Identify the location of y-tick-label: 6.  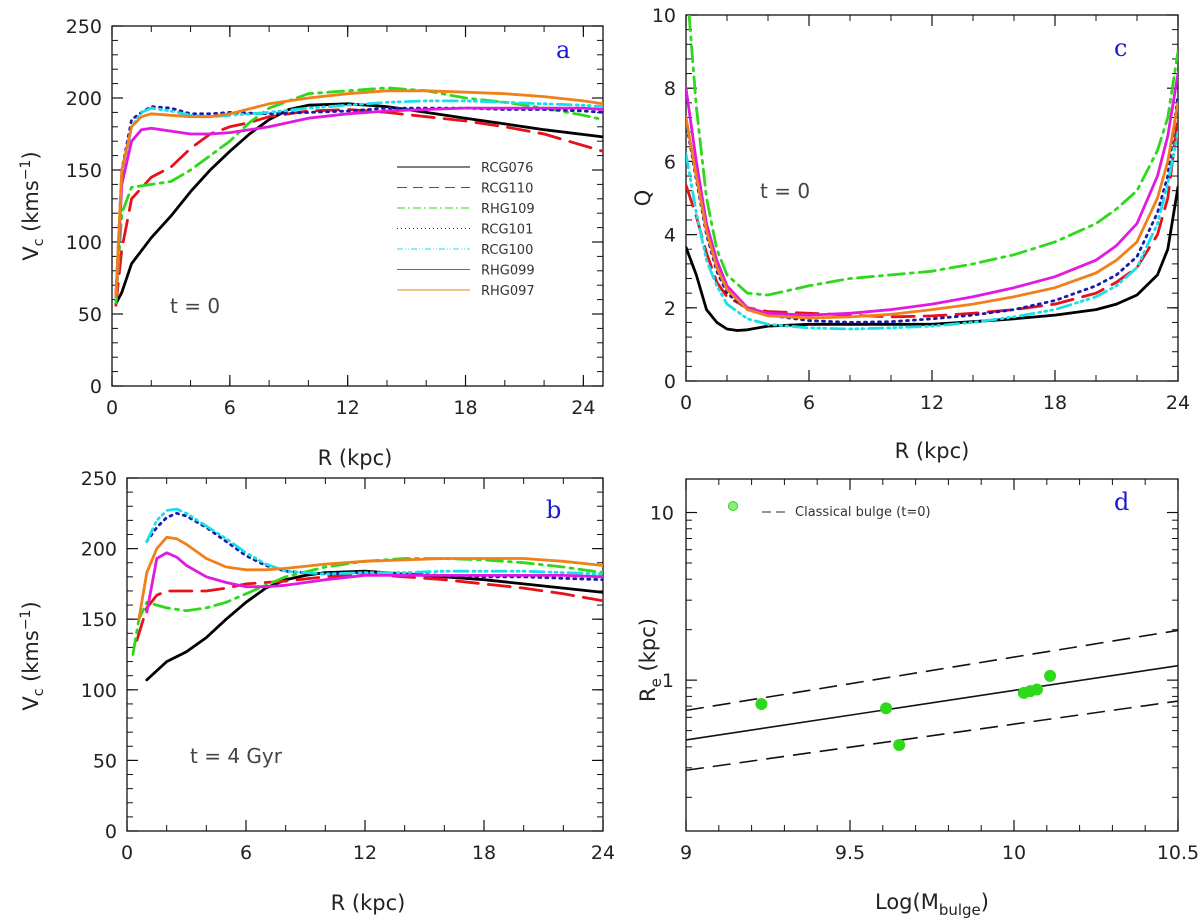
(670, 162).